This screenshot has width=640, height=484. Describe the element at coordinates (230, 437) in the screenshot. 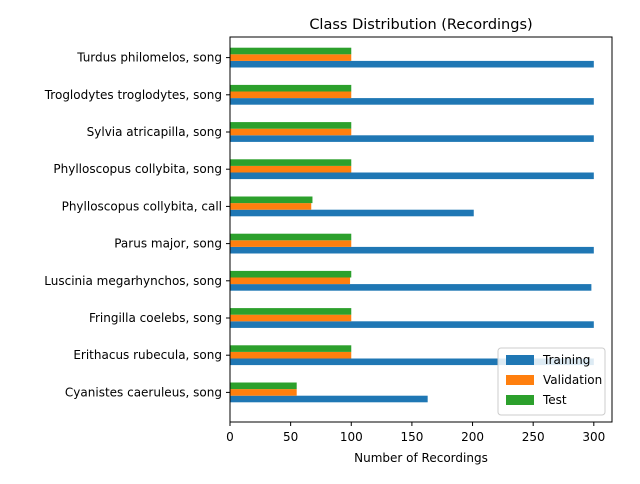

I see `x-tick-label: 0` at that location.